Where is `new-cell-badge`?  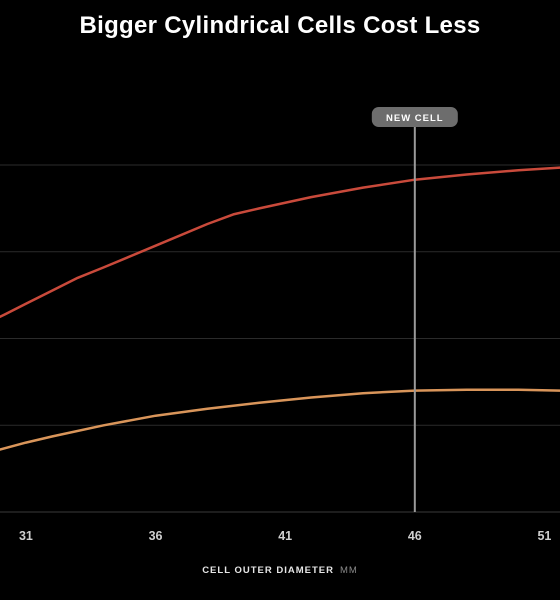 new-cell-badge is located at coordinates (414, 117).